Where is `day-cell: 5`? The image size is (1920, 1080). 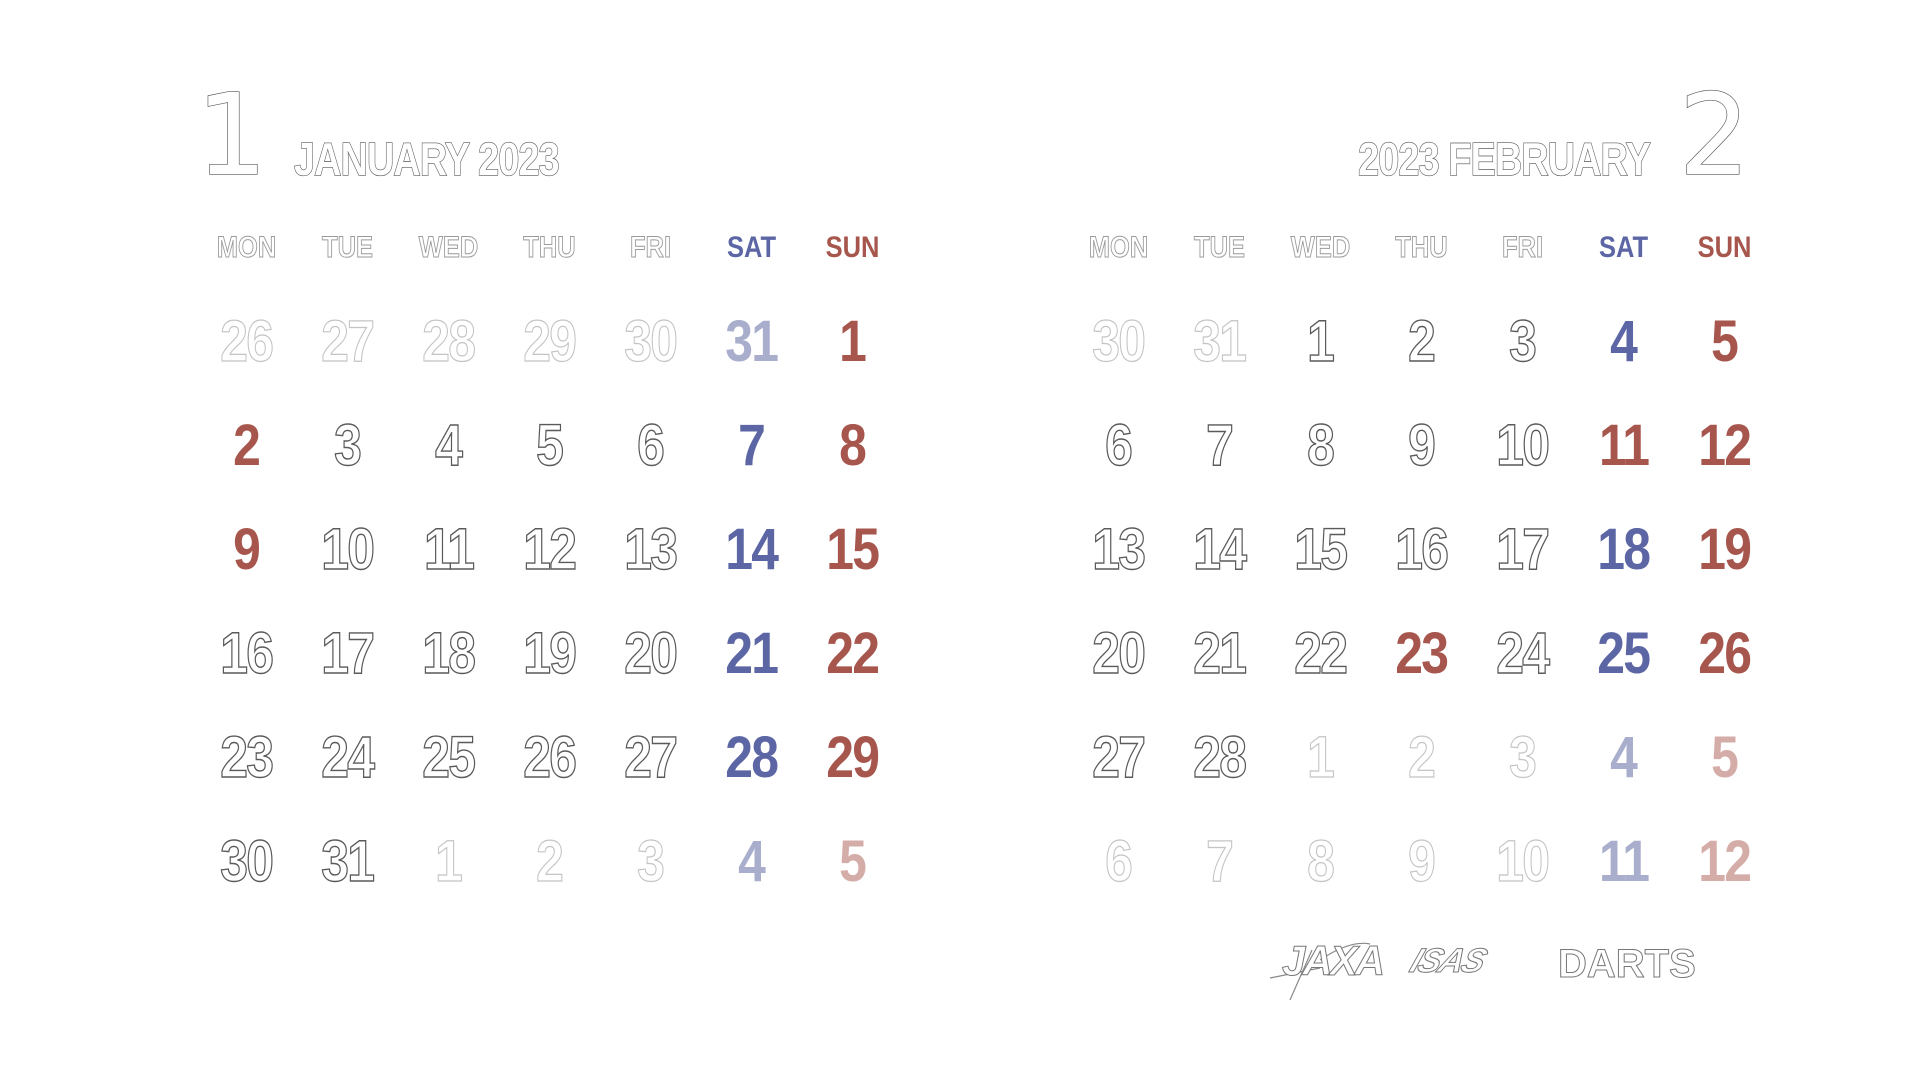
day-cell: 5 is located at coordinates (549, 446).